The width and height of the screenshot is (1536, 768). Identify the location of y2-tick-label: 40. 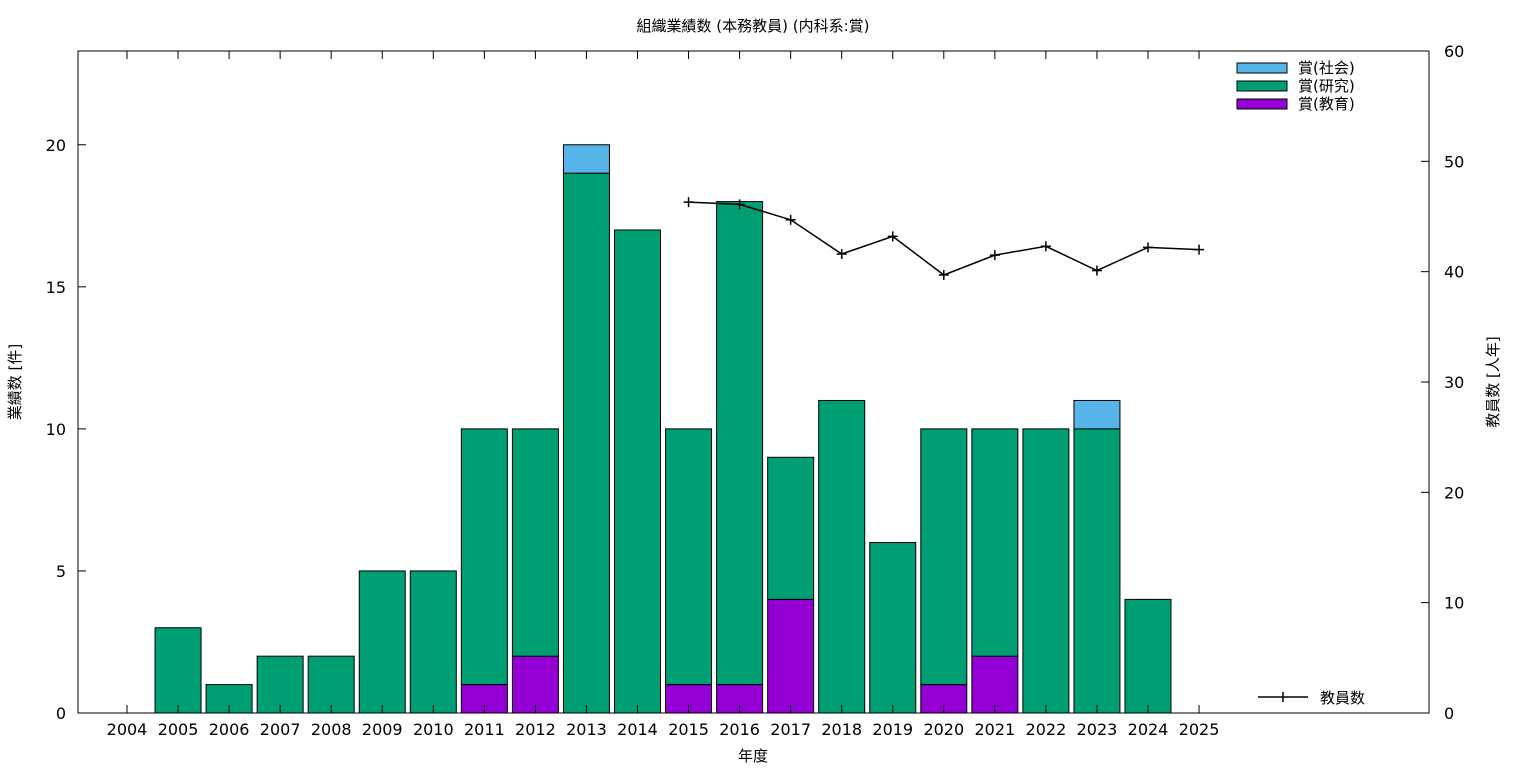
(1454, 272).